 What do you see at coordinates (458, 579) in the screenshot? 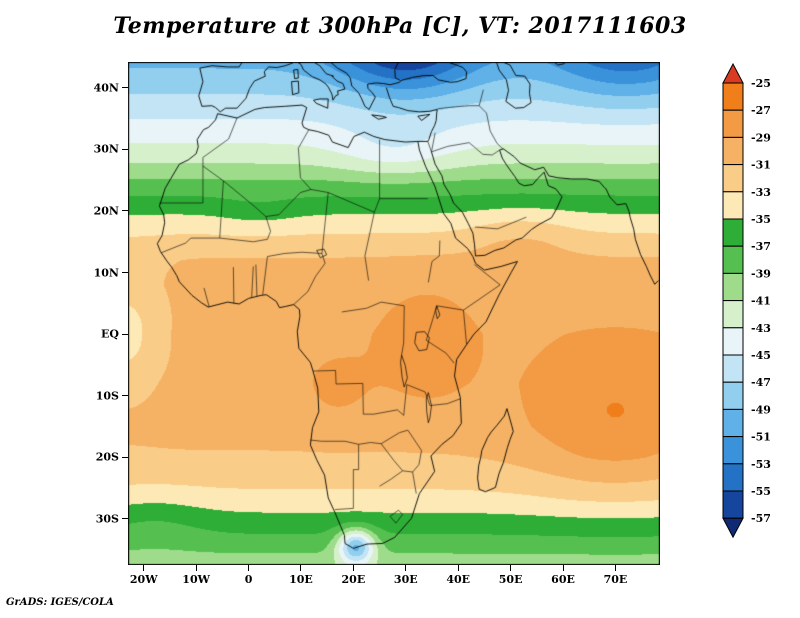
I see `x-tick-label: 40E` at bounding box center [458, 579].